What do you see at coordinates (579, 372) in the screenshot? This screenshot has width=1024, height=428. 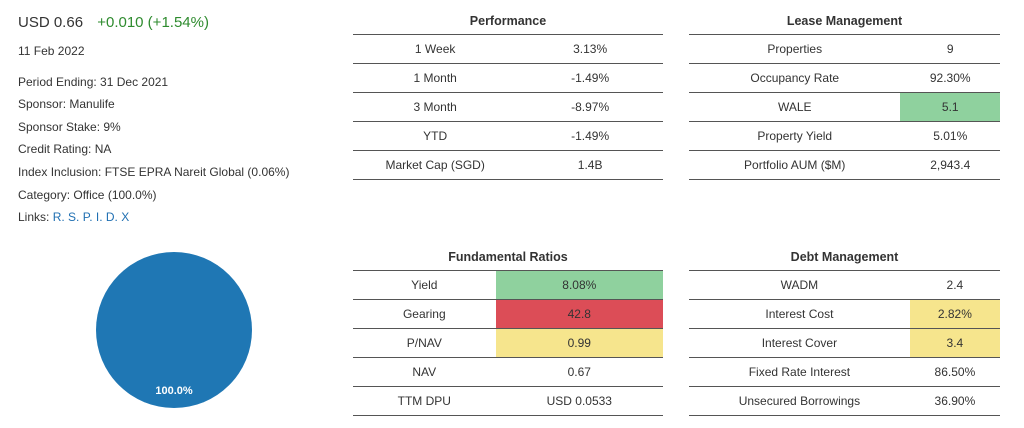 I see `row-value: 0.67` at bounding box center [579, 372].